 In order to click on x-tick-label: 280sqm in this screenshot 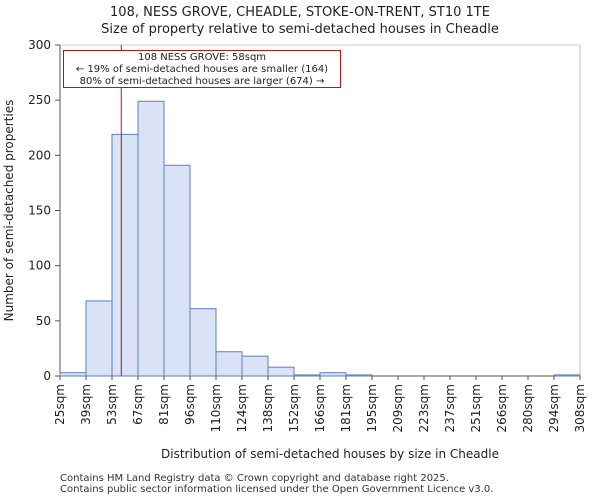, I will do `click(528, 408)`.